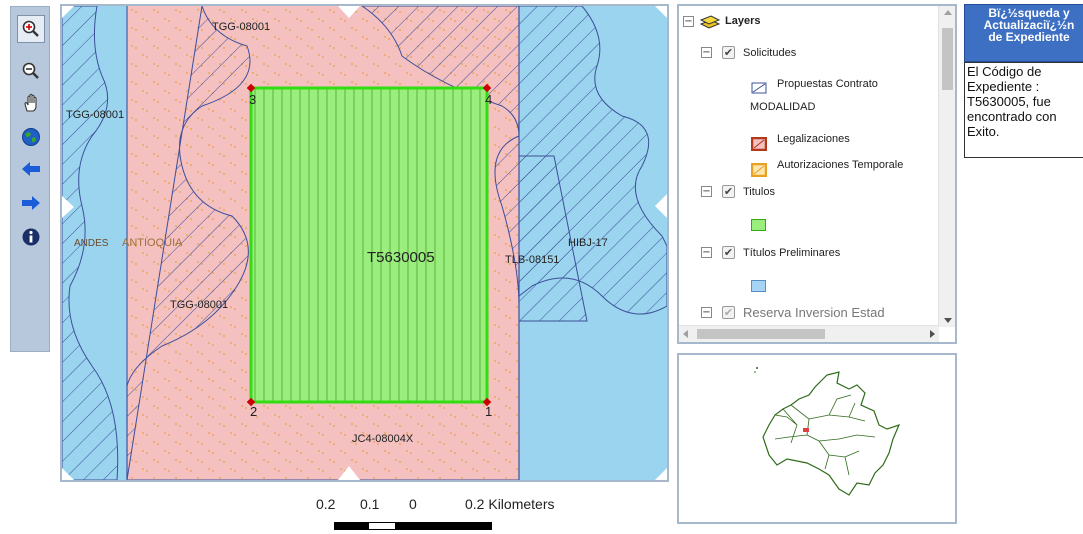 This screenshot has width=1083, height=534. Describe the element at coordinates (1029, 37) in the screenshot. I see `search-title-line3: de Expediente` at that location.